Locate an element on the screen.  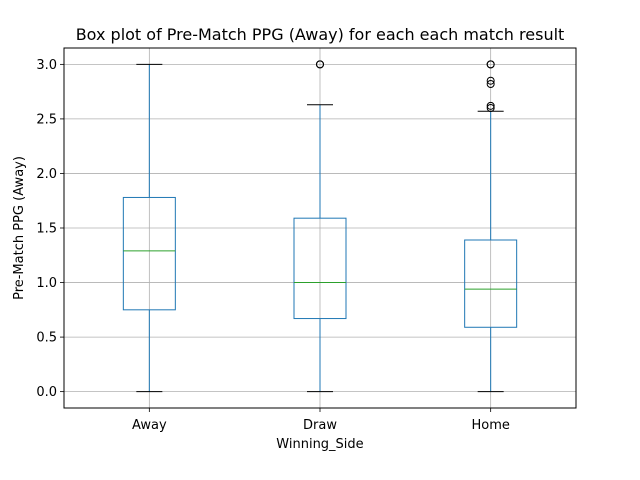
x-tick-label: Home is located at coordinates (490, 425).